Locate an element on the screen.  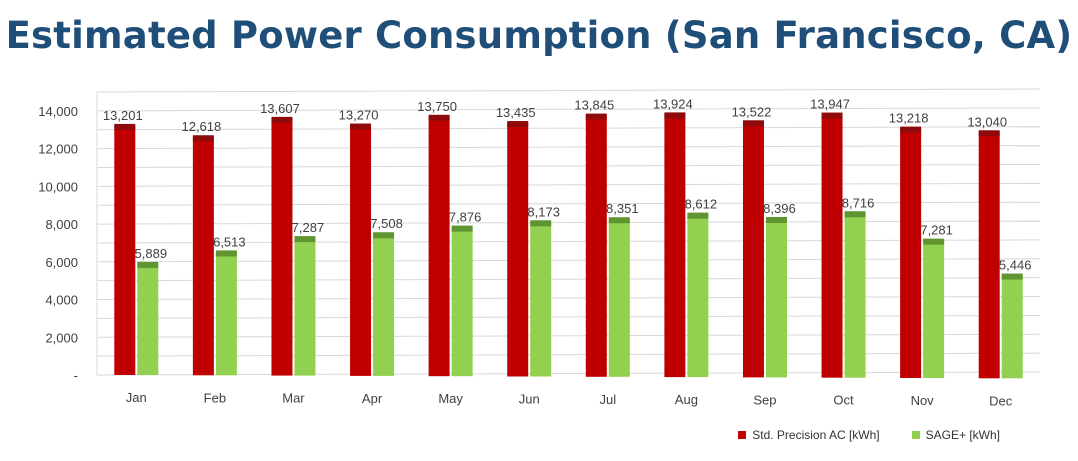
data-label-sage: 7,287 is located at coordinates (308, 227).